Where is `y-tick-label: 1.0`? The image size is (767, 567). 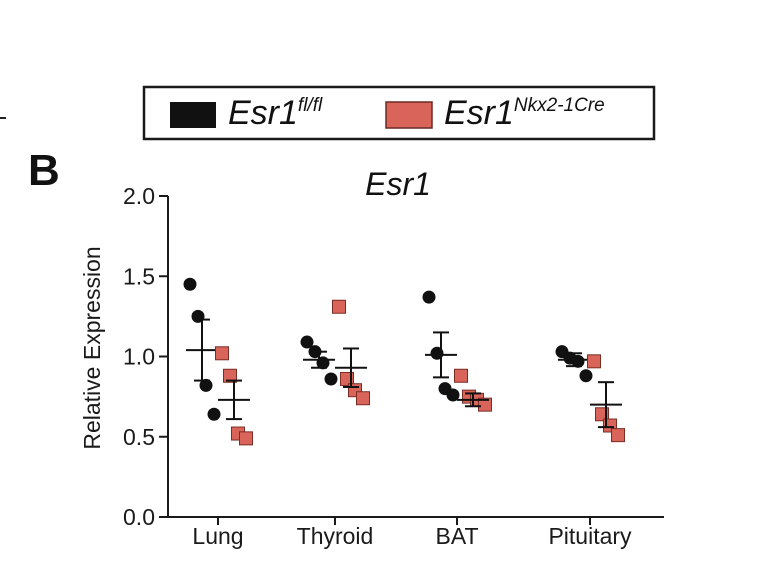
y-tick-label: 1.0 is located at coordinates (139, 357).